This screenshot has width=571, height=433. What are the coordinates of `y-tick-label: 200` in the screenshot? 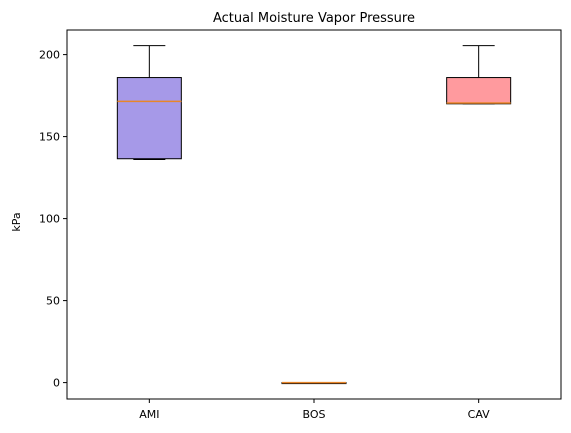 It's located at (49, 55).